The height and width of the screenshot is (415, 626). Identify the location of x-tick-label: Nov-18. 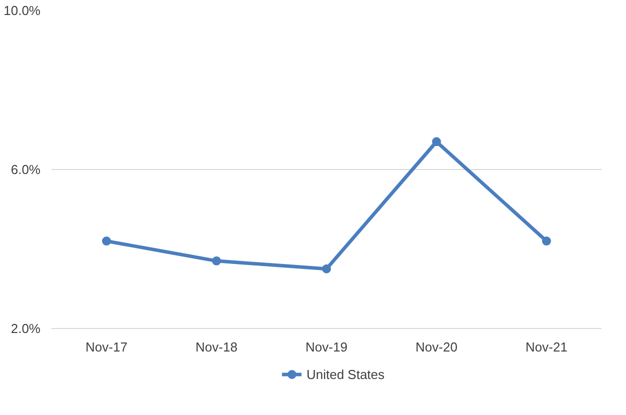
(217, 347).